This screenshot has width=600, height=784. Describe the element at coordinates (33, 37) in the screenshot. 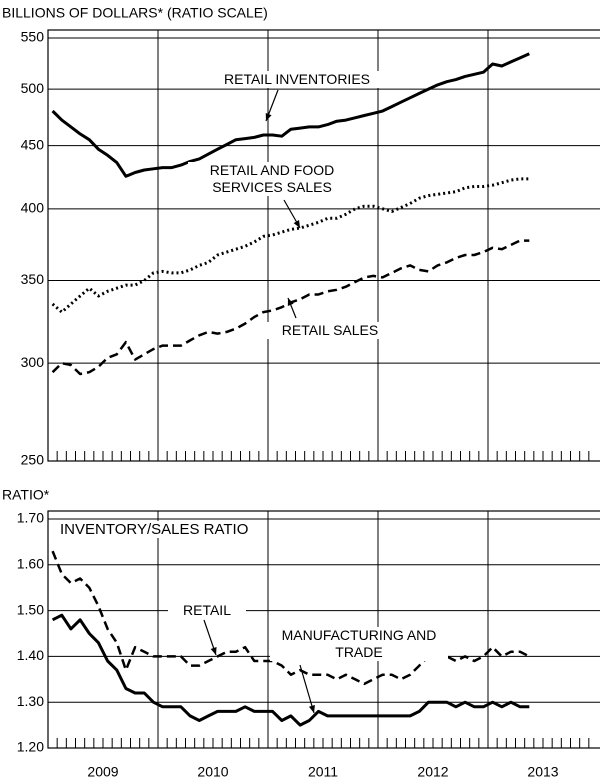

I see `y-tick-label: 550` at that location.